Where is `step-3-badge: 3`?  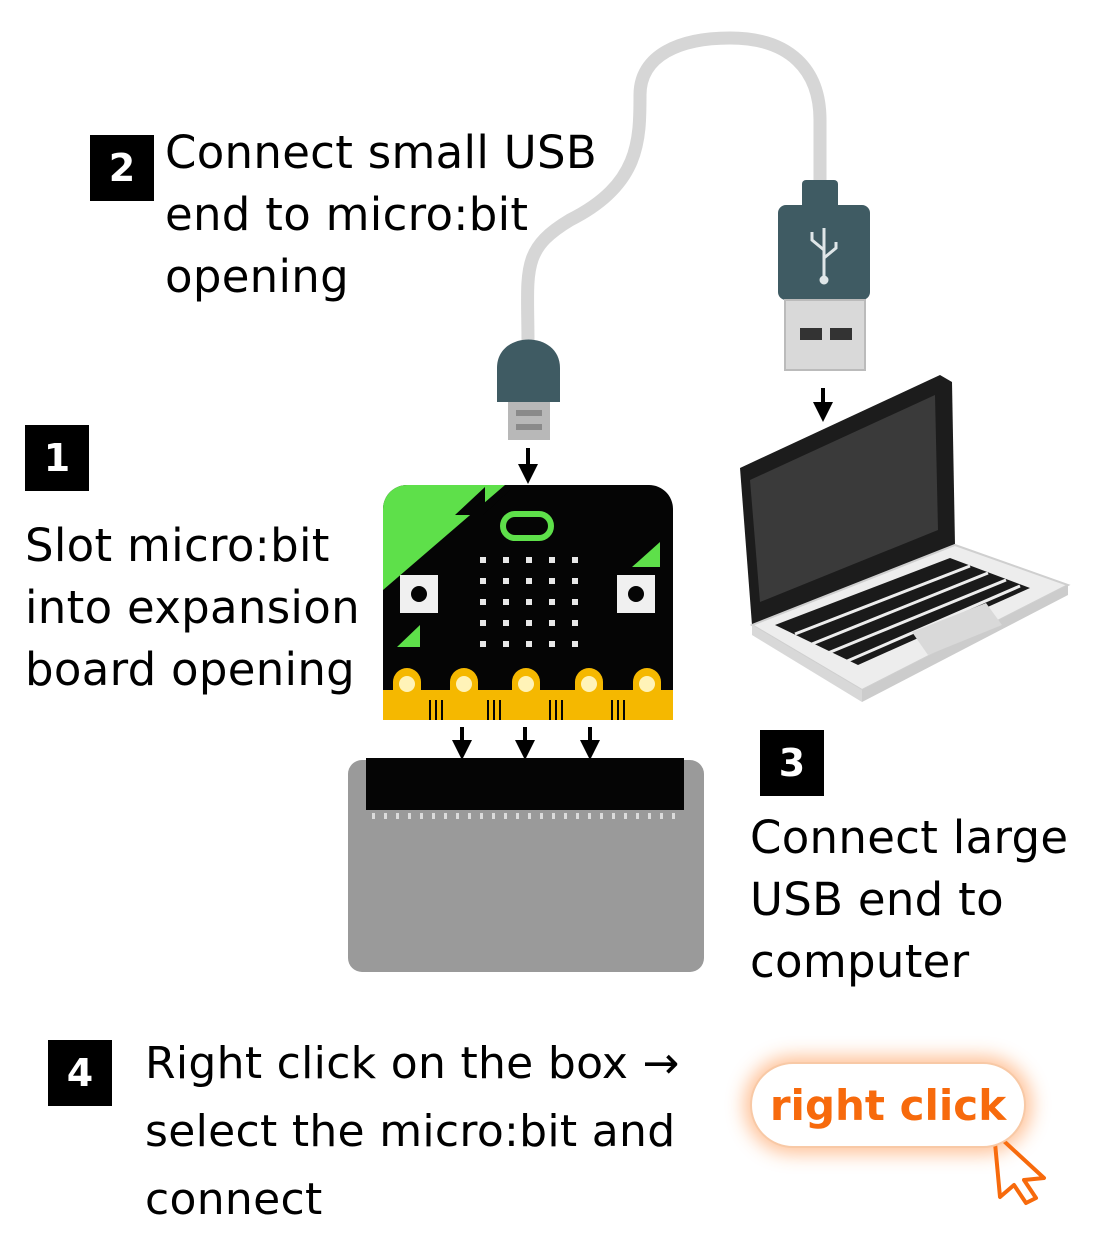 step-3-badge: 3 is located at coordinates (792, 763).